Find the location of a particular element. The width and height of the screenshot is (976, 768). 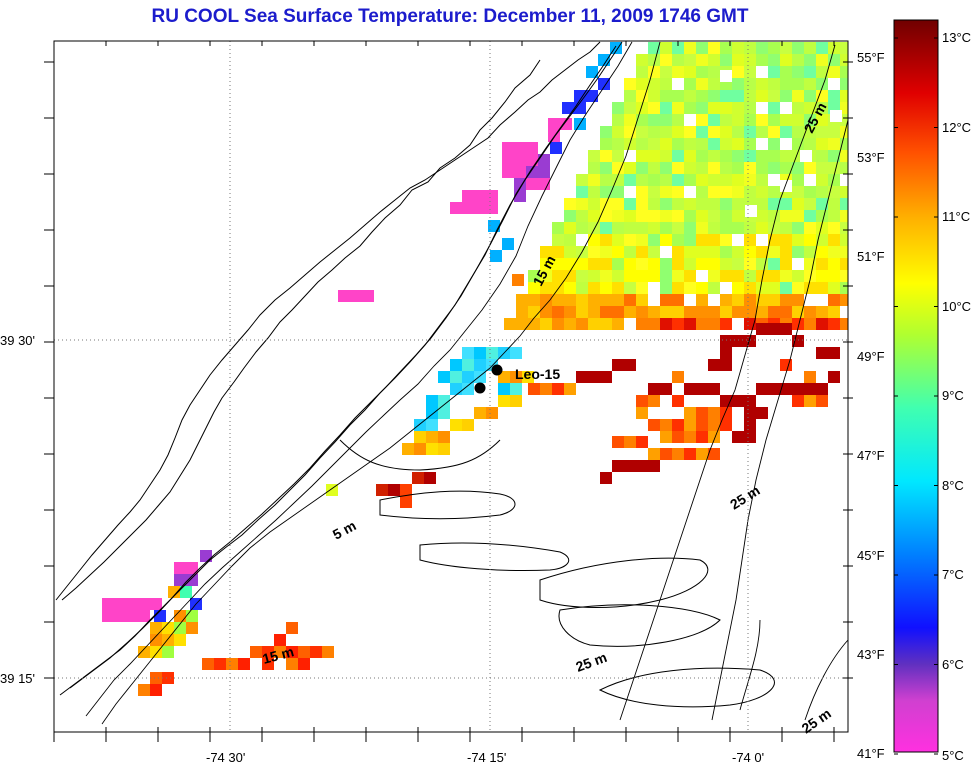

contour-label-25m-east: 25 m is located at coordinates (745, 497).